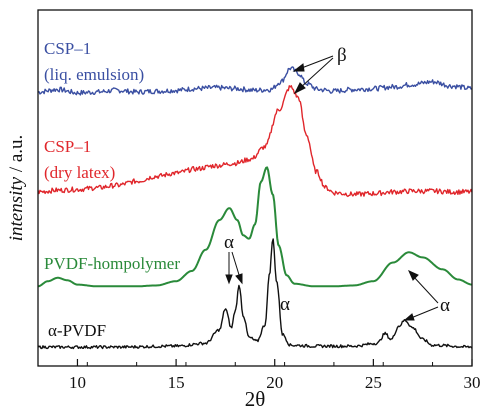 This screenshot has width=485, height=416. What do you see at coordinates (112, 263) in the screenshot?
I see `series-label-pvdf-homopolymer: PVDF-hompolymer` at bounding box center [112, 263].